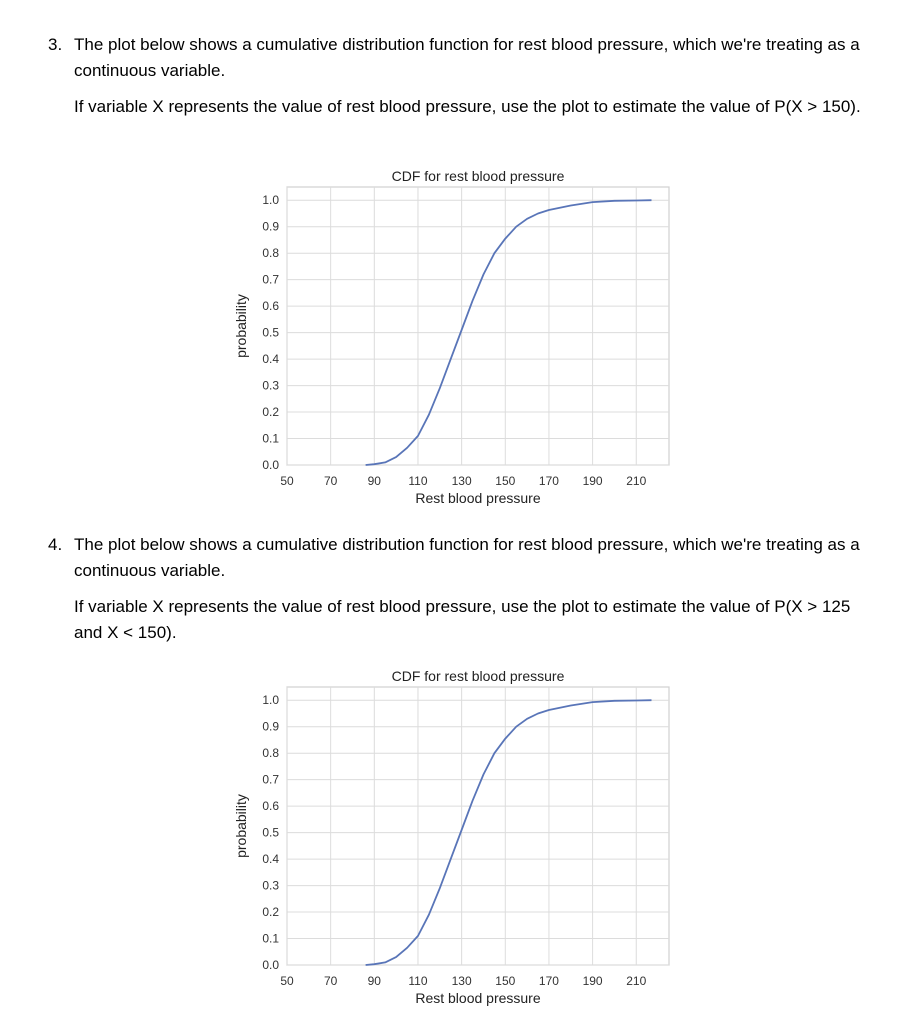 Image resolution: width=898 pixels, height=1024 pixels. I want to click on question-number: 3., so click(55, 44).